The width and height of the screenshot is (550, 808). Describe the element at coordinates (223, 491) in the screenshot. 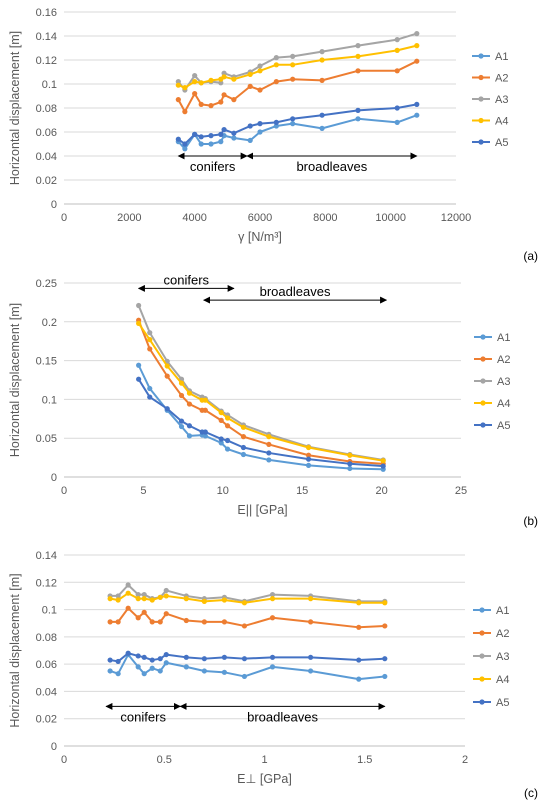

I see `x-tick-label: 10` at that location.